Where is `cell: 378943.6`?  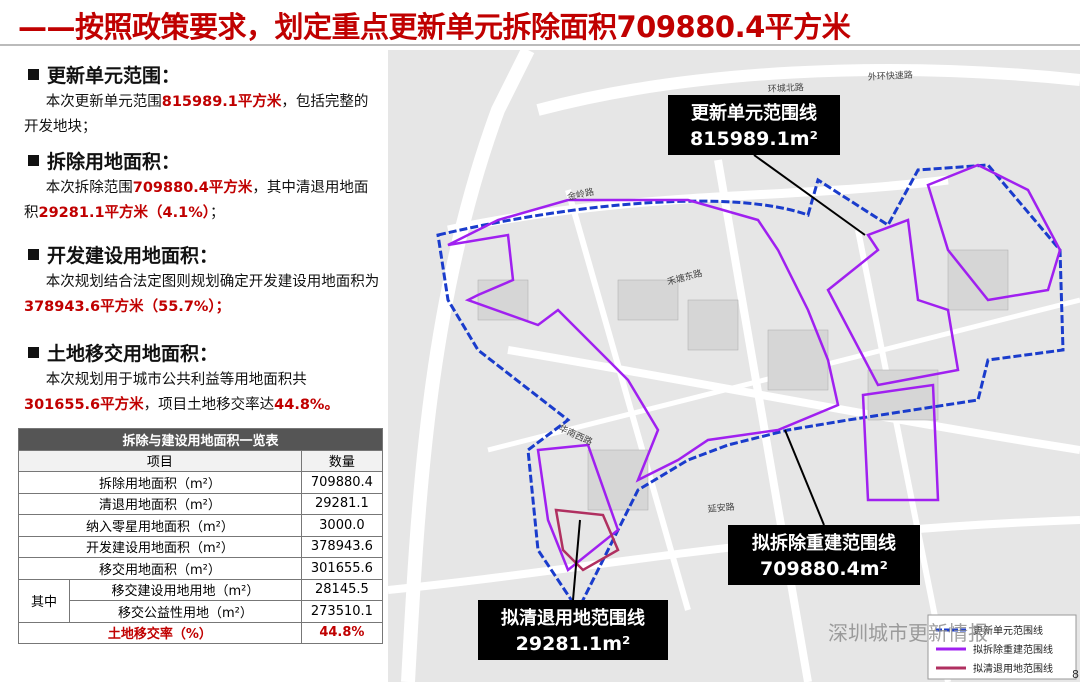 cell: 378943.6 is located at coordinates (342, 546).